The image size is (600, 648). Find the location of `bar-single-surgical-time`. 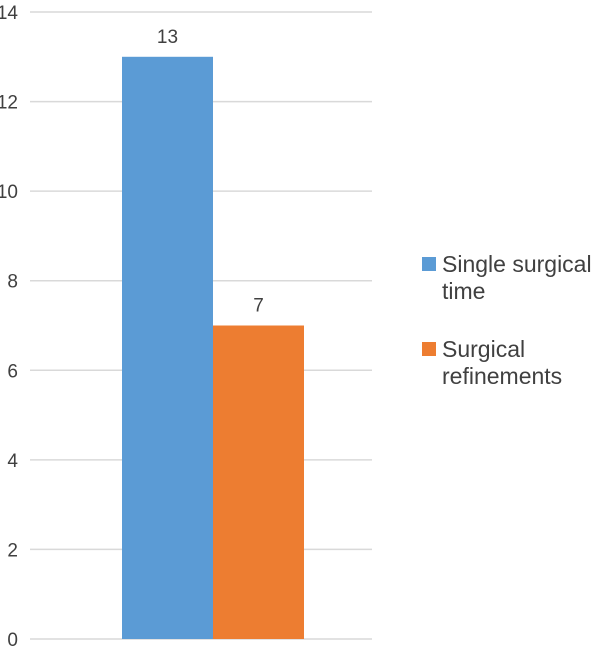

bar-single-surgical-time is located at coordinates (167, 348).